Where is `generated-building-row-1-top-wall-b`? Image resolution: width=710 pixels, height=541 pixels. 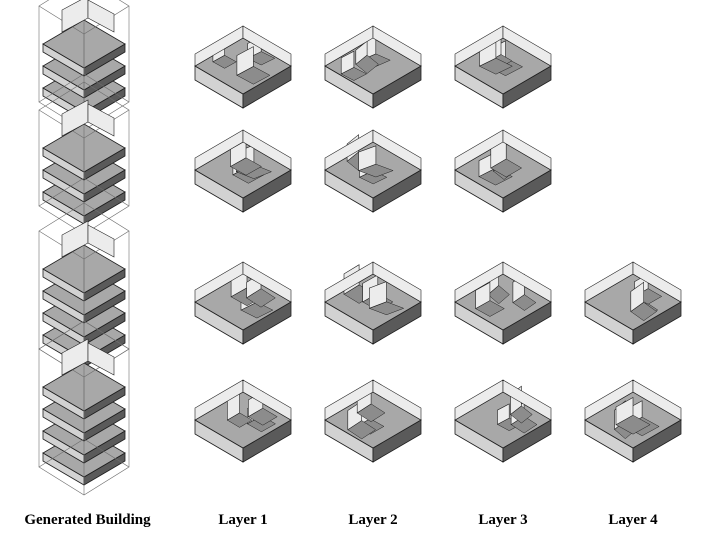 generated-building-row-1-top-wall-b is located at coordinates (101, 16).